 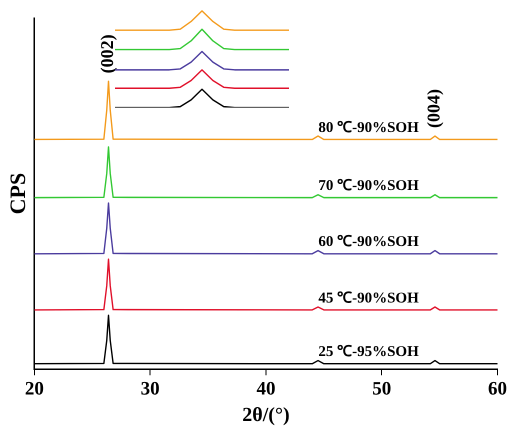 What do you see at coordinates (369, 128) in the screenshot?
I see `series-label: 80 ℃-90%SOH` at bounding box center [369, 128].